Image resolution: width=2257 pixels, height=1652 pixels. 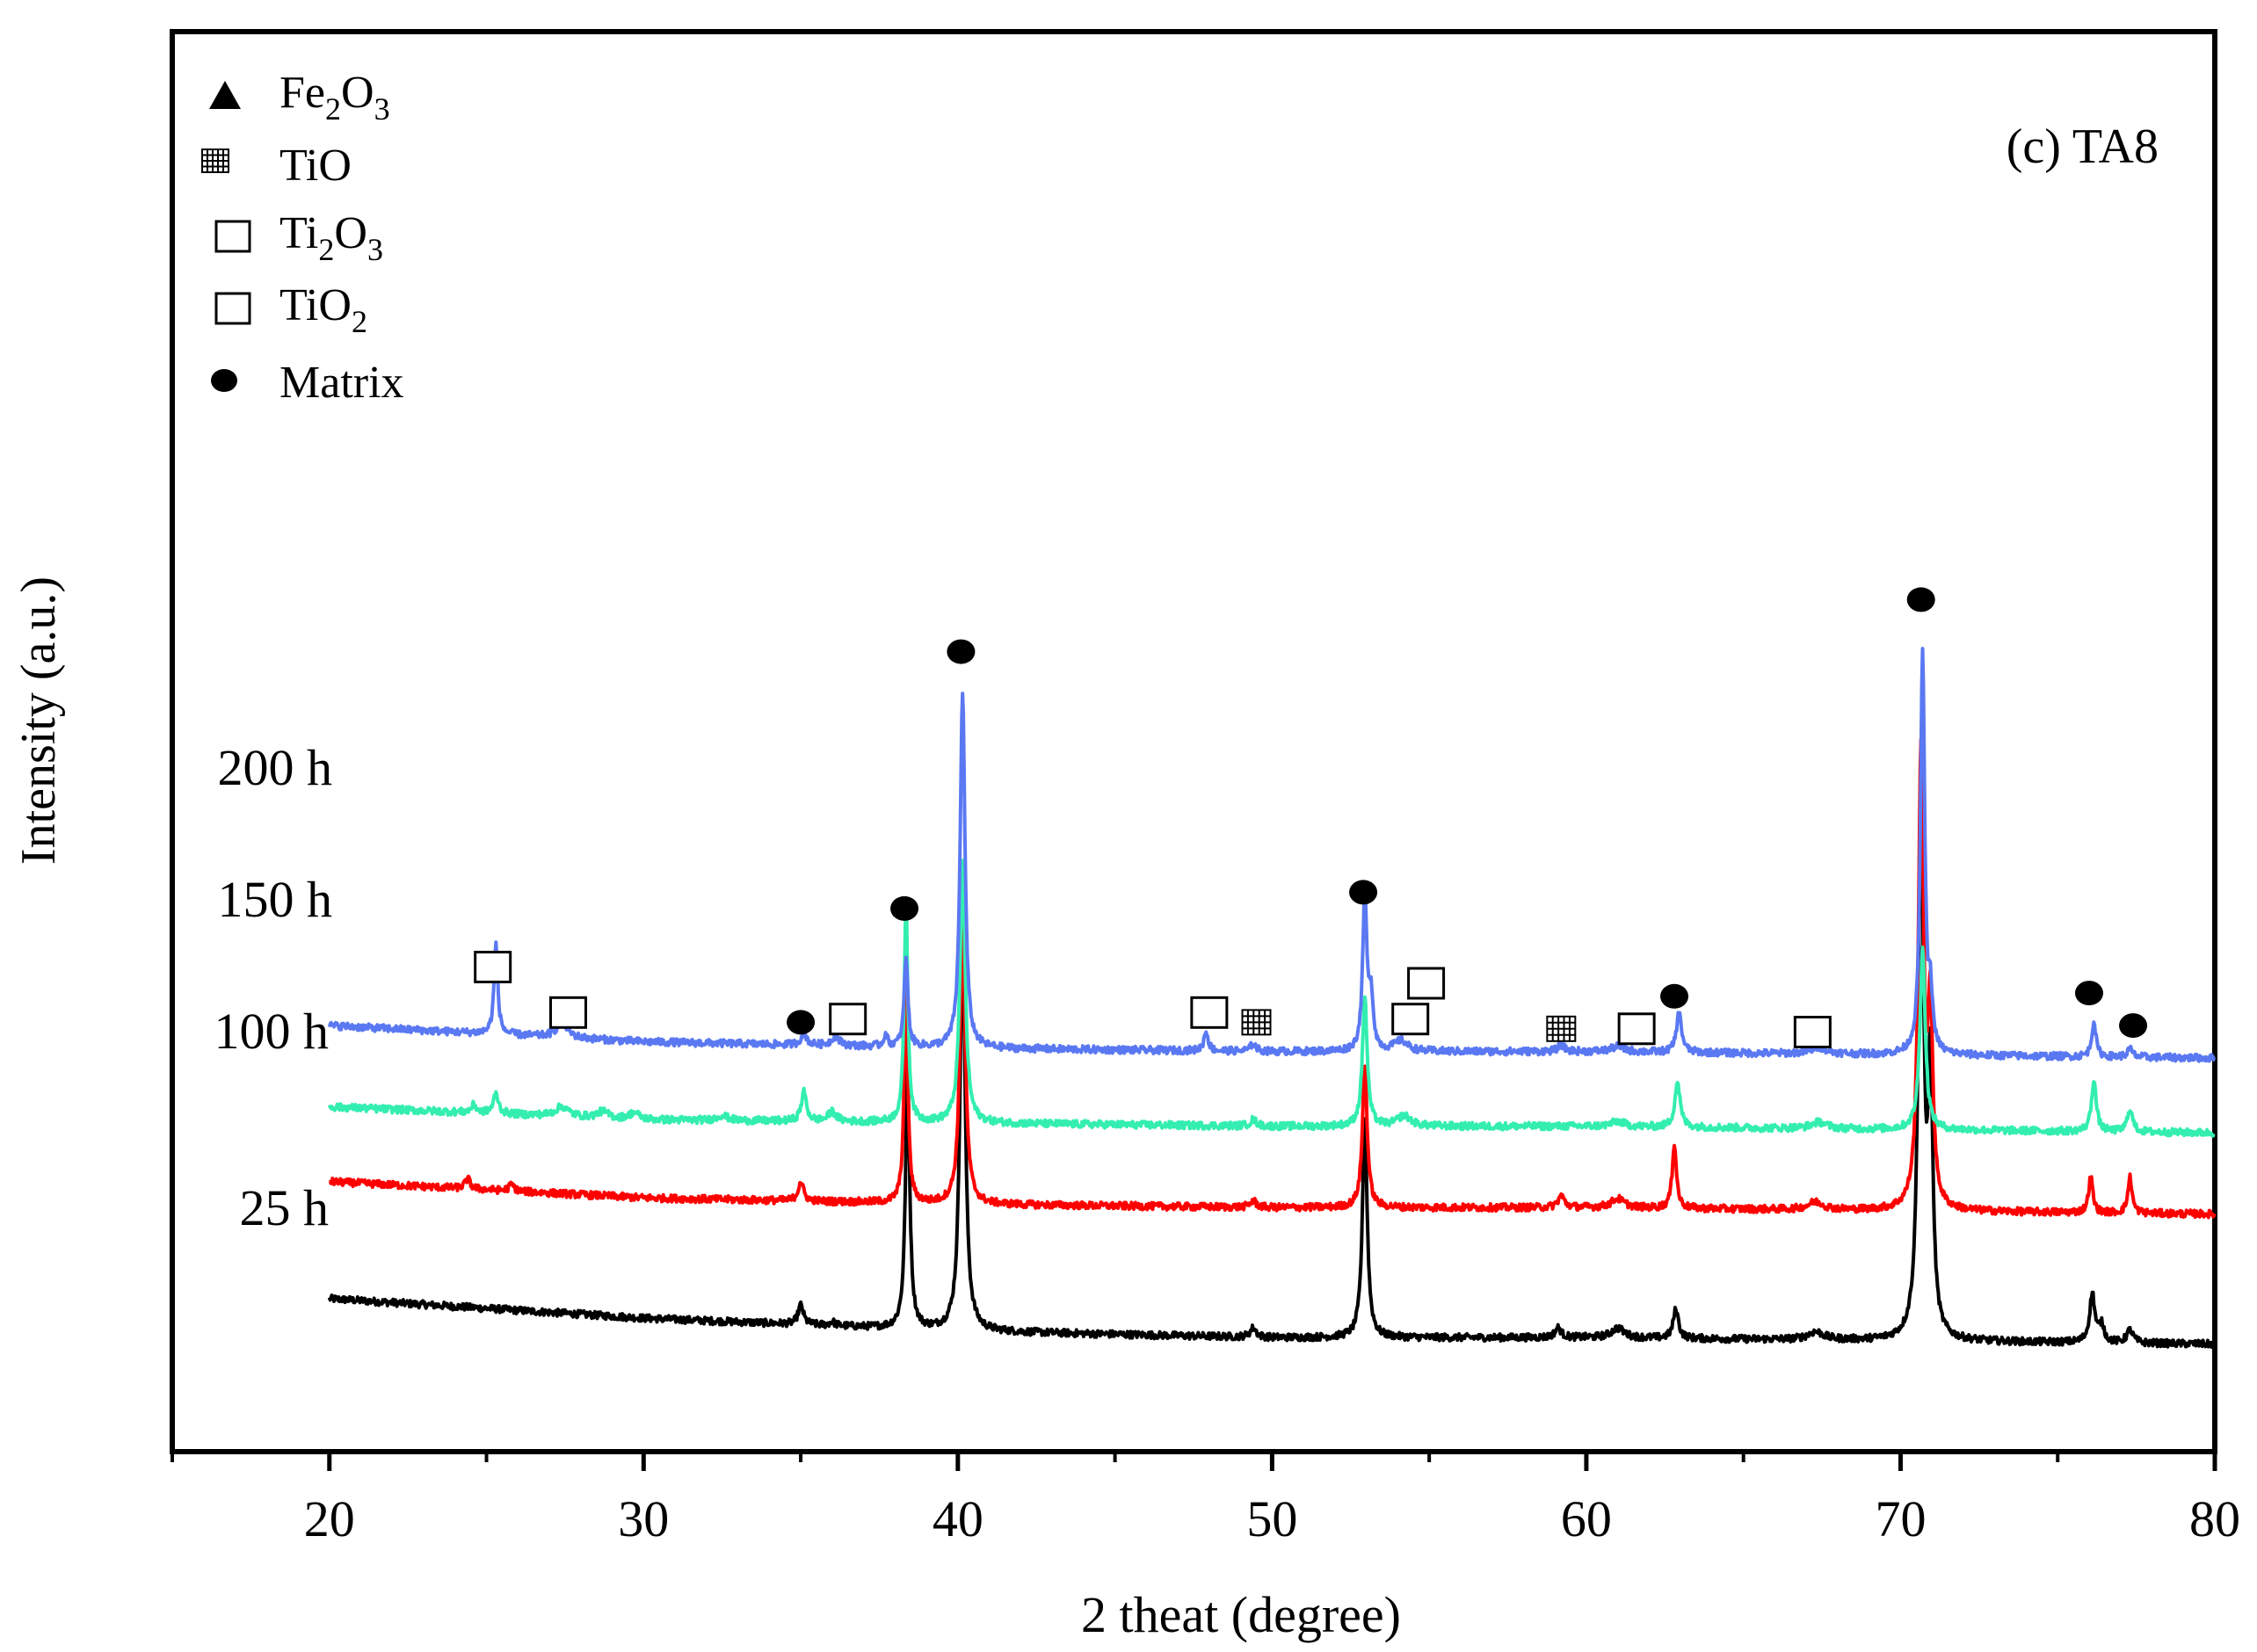 I want to click on x-tick-label: 50, so click(x=1271, y=1518).